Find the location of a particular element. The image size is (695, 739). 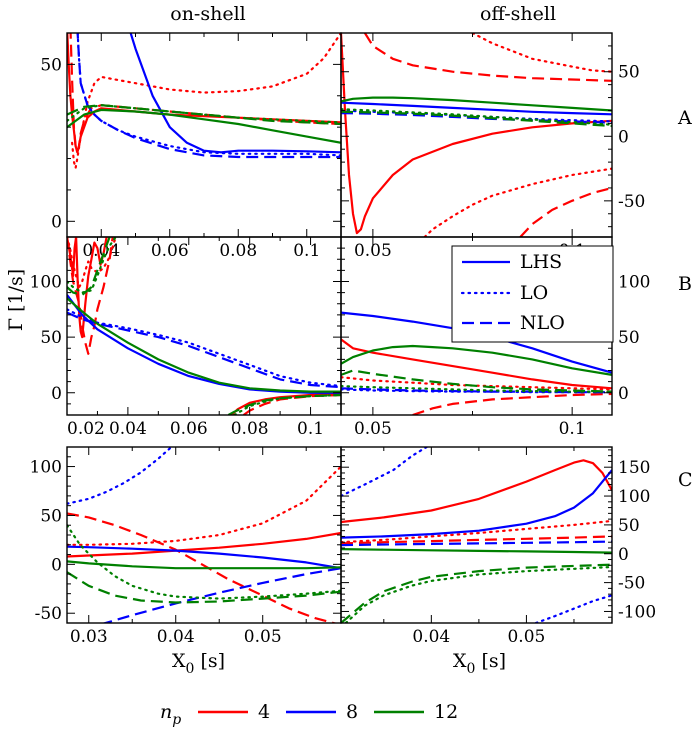

x-tick-label: 0.08 is located at coordinates (250, 429).